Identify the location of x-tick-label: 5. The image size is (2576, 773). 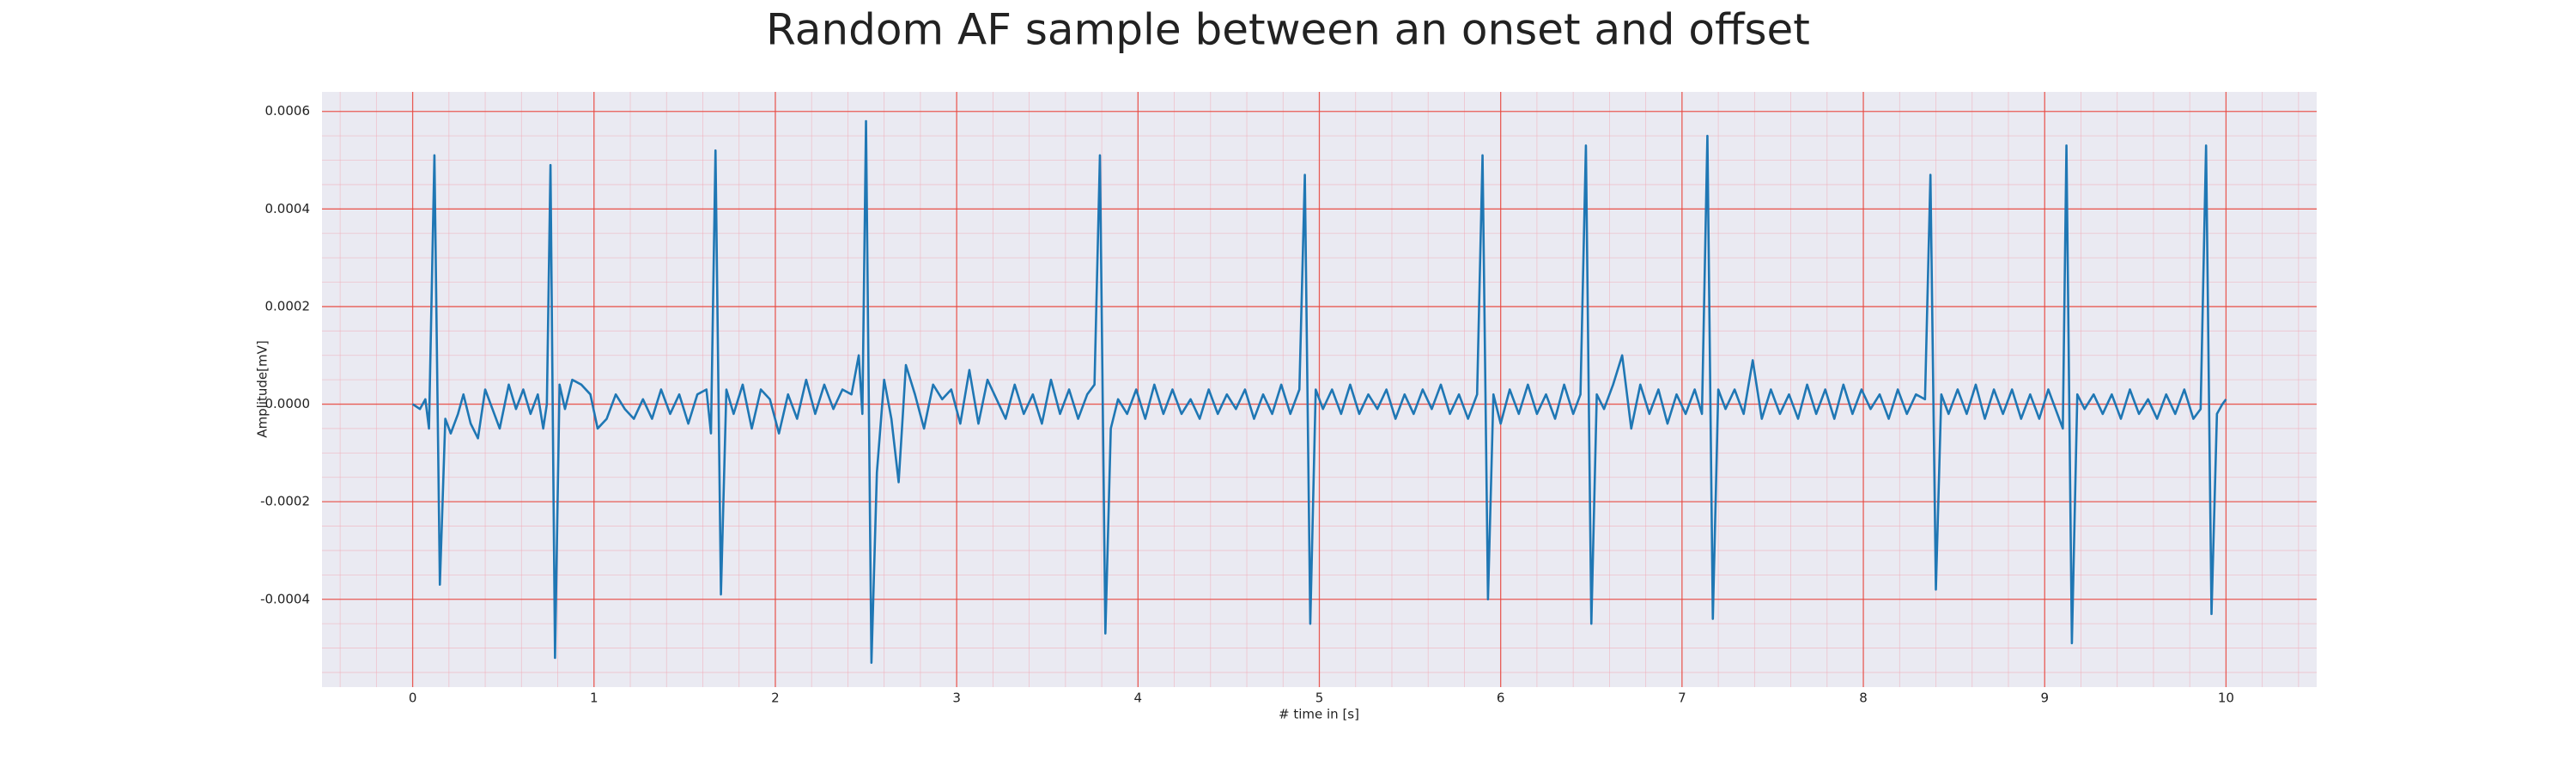
(1319, 698).